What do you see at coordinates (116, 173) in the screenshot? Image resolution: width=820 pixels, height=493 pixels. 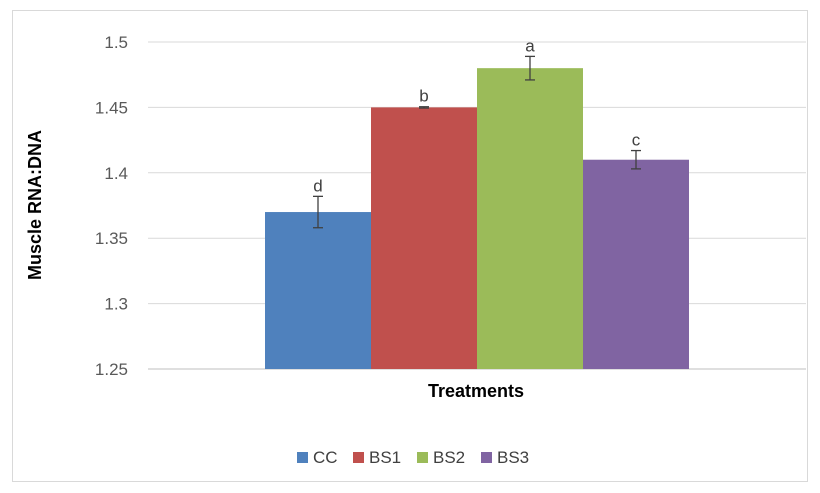 I see `y-tick-label: 1.4` at bounding box center [116, 173].